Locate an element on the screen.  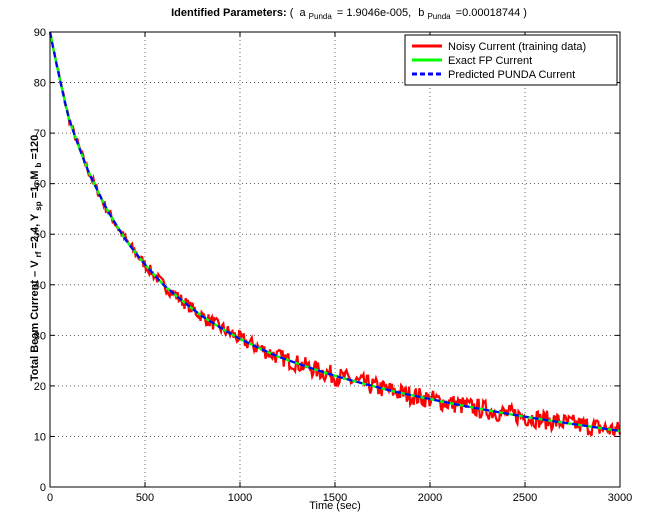
ylabel-part3: =1, M is located at coordinates (35, 184).